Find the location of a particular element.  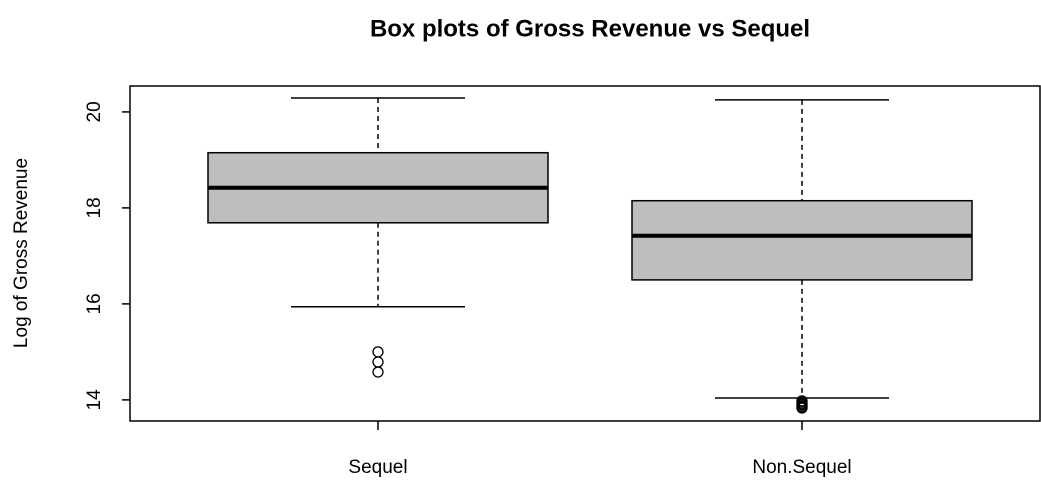

y-tick-label: 18 is located at coordinates (94, 207).